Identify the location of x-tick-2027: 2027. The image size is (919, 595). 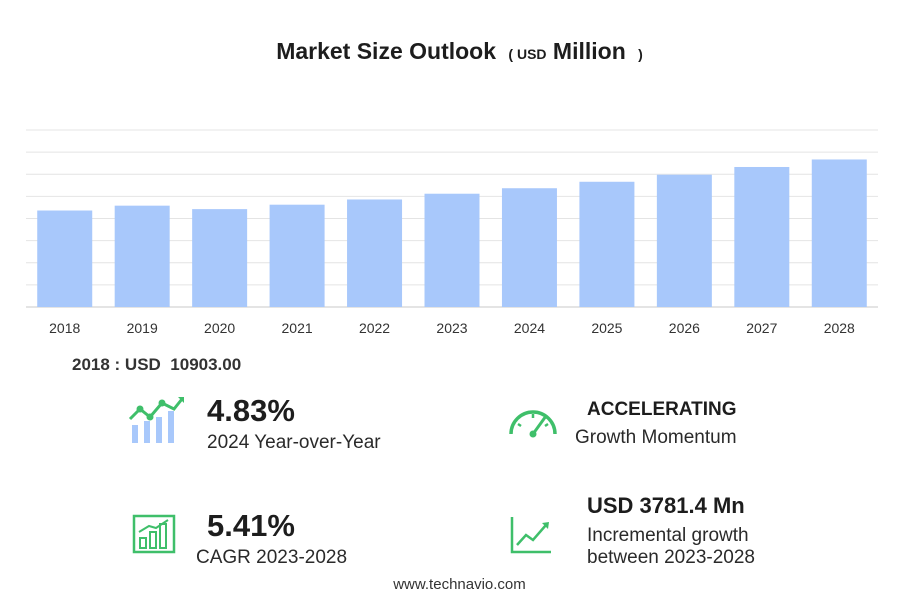
(761, 328).